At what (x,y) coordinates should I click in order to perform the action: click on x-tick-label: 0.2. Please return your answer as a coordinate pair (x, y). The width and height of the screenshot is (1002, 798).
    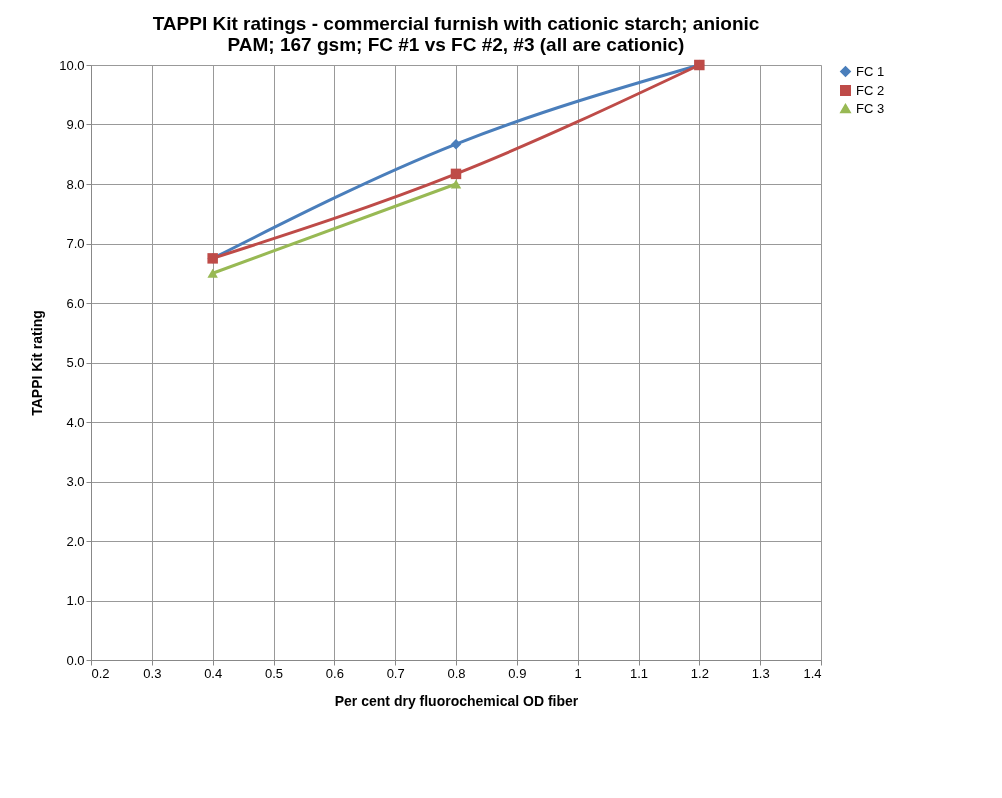
    Looking at the image, I should click on (100, 673).